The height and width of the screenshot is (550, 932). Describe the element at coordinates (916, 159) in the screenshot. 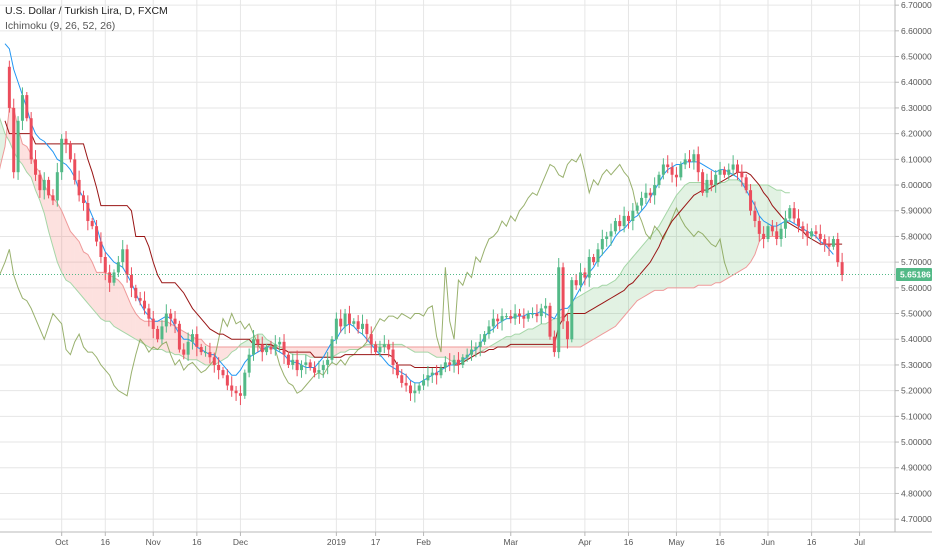

I see `price-tick-label: 6.10000` at that location.